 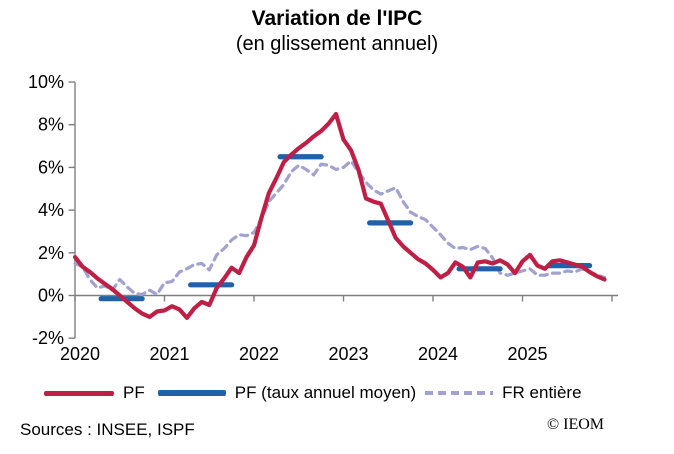 I want to click on x-axis-label: 2022, so click(x=259, y=354).